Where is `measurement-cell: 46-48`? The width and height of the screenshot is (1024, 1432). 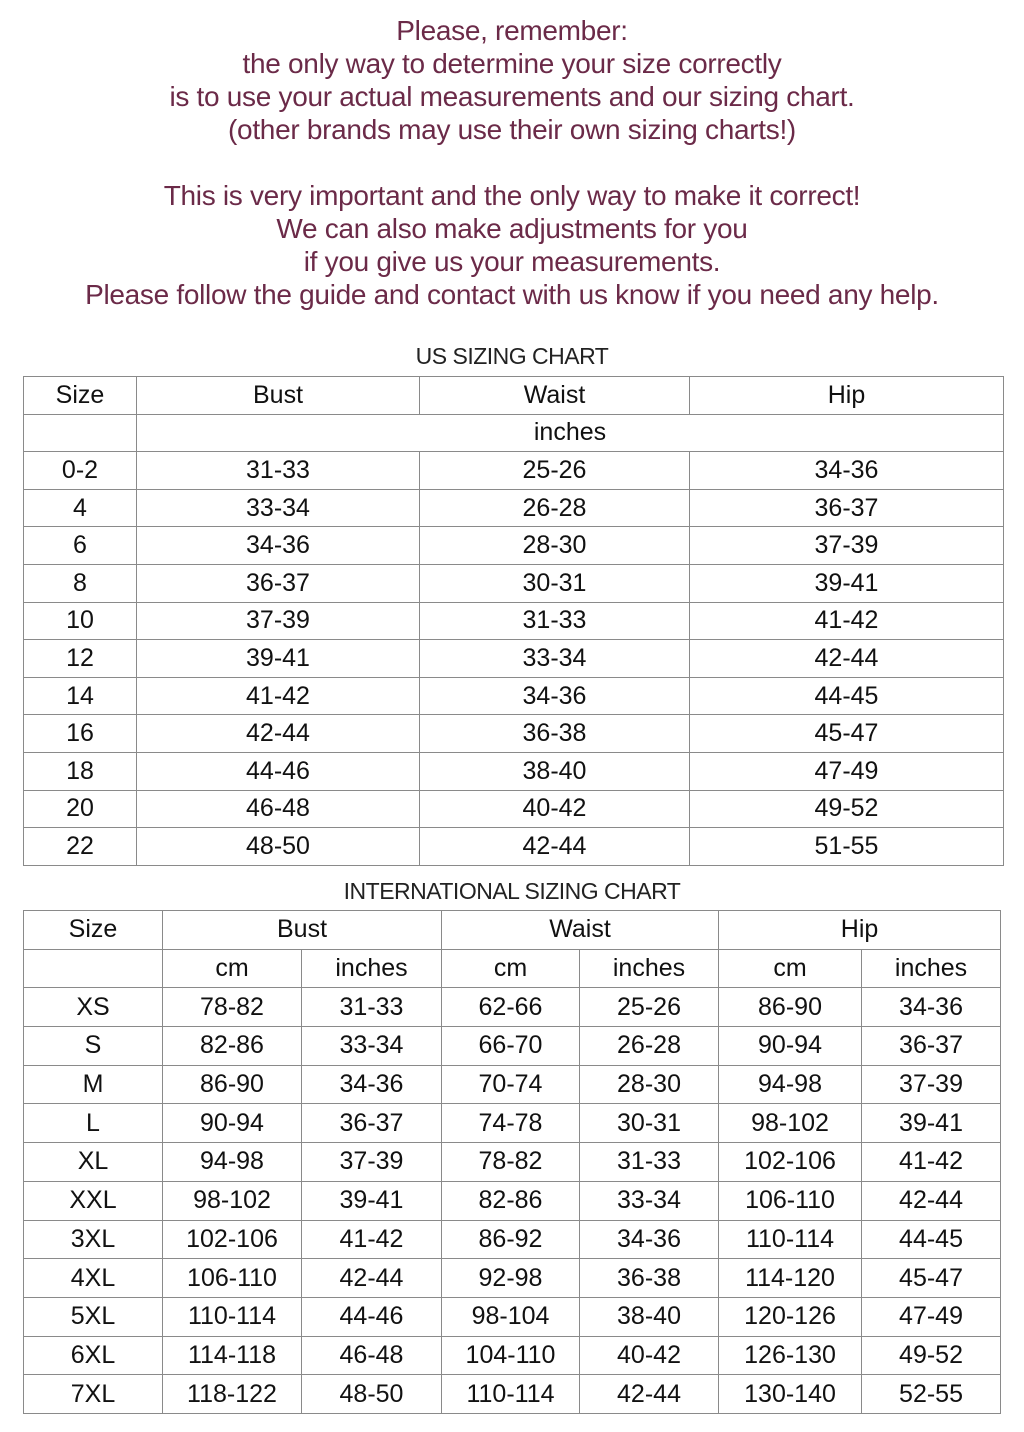 measurement-cell: 46-48 is located at coordinates (278, 809).